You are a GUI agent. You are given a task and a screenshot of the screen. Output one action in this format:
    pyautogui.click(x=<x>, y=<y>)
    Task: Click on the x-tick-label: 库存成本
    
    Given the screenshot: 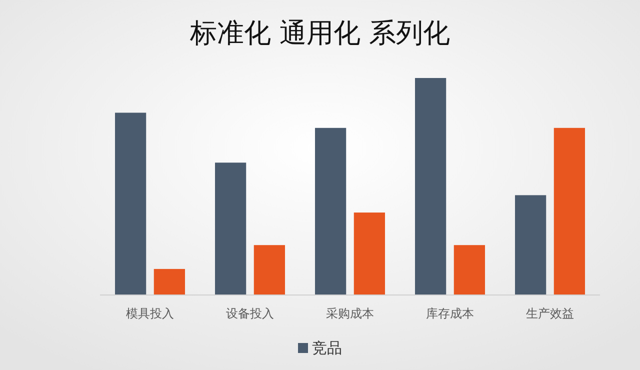 What is the action you would take?
    pyautogui.click(x=450, y=313)
    